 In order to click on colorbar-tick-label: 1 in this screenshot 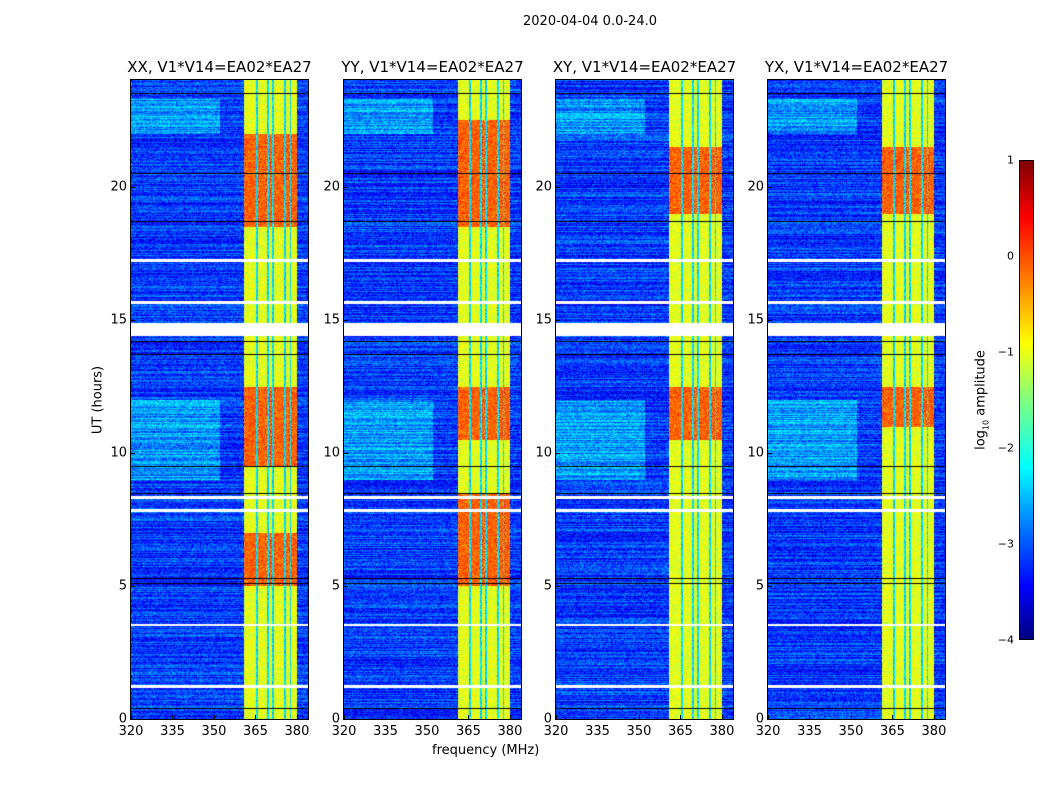, I will do `click(1010, 160)`.